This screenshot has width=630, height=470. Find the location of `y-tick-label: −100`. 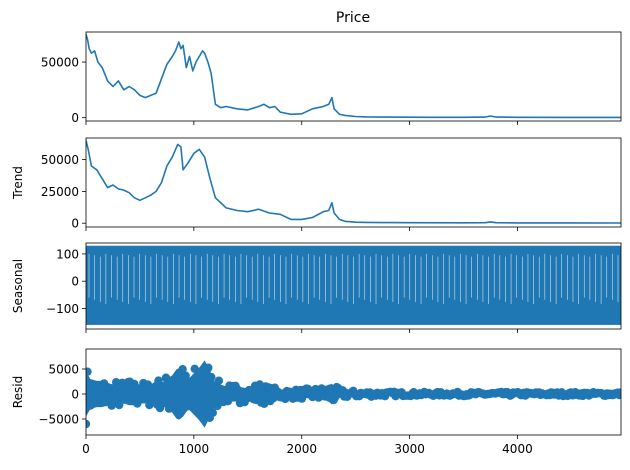

y-tick-label: −100 is located at coordinates (62, 309).